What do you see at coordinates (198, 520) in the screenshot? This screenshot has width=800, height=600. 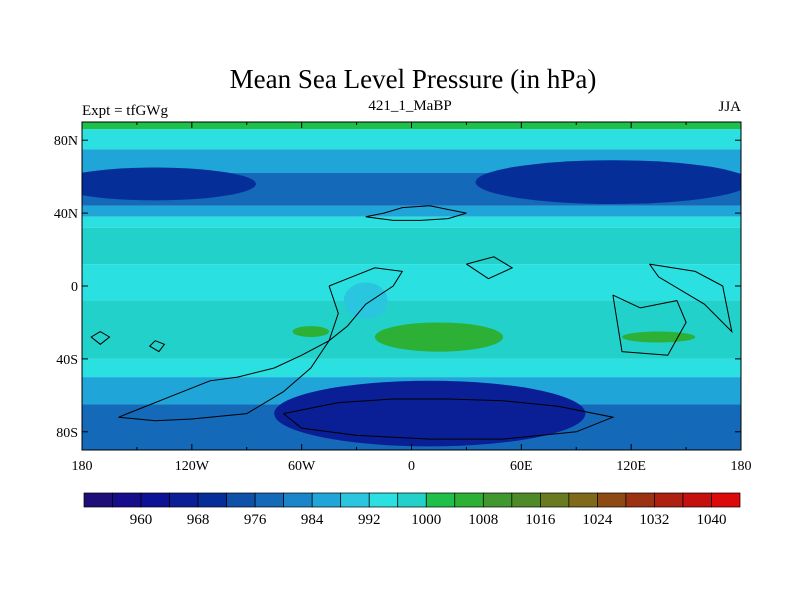 I see `colorbar-label: 968` at bounding box center [198, 520].